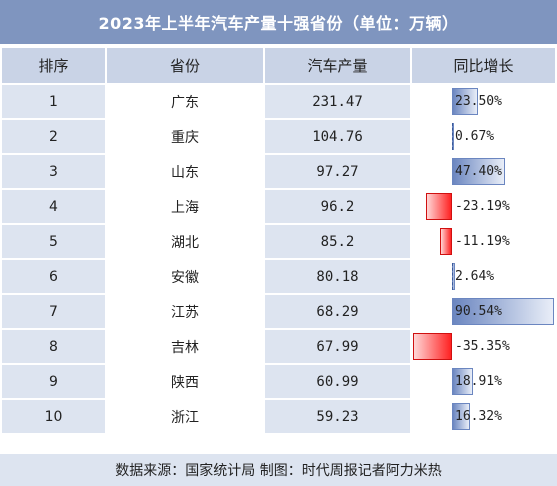  I want to click on growth-cell: 16.32%, so click(483, 416).